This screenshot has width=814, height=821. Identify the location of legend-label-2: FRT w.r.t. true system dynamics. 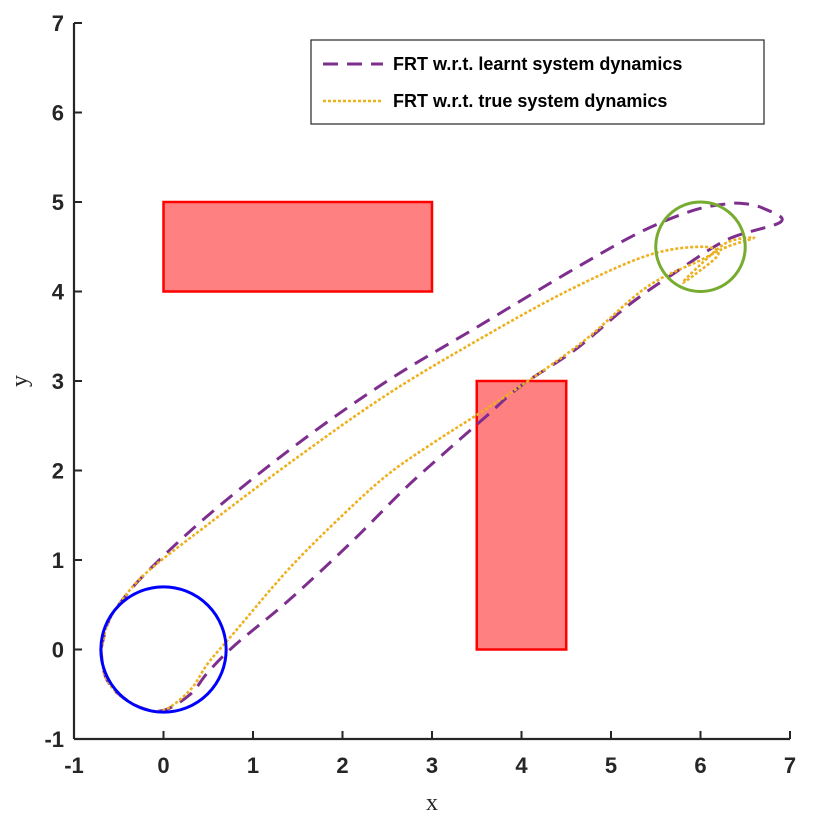
(530, 101).